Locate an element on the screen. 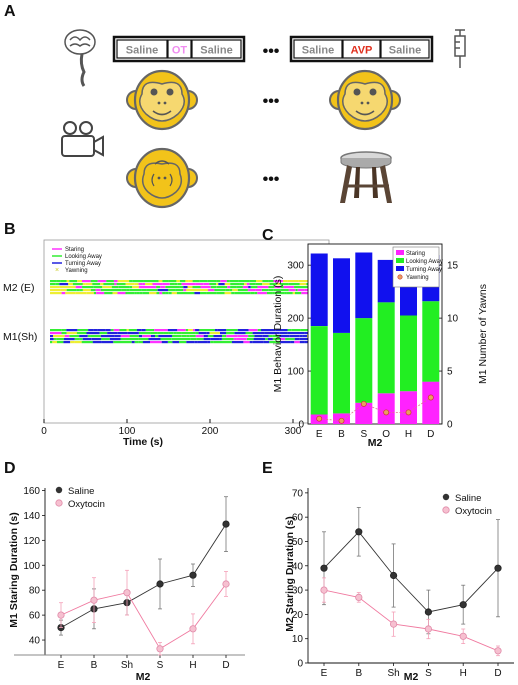  y-tick-label: 300 is located at coordinates (295, 266).